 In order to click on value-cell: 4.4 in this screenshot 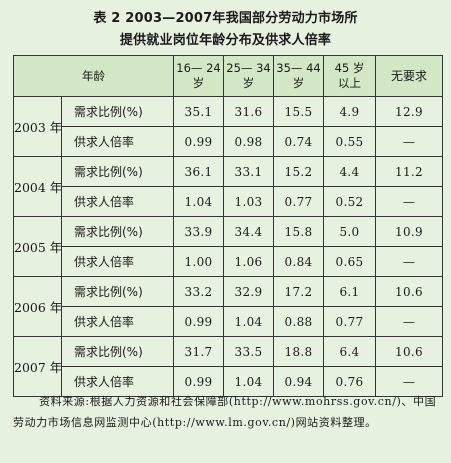, I will do `click(349, 171)`.